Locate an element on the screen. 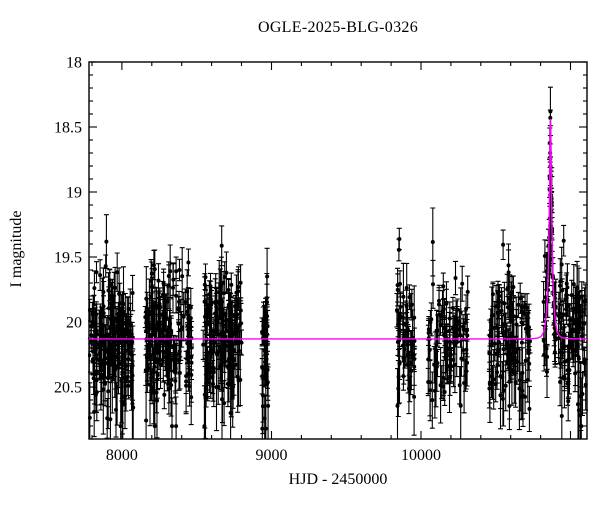  y-tick-label: 20 is located at coordinates (74, 323).